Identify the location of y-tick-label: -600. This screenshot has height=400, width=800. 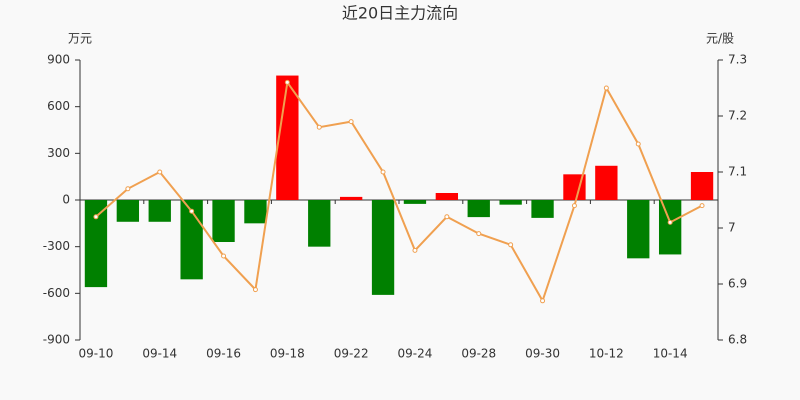
(56, 293).